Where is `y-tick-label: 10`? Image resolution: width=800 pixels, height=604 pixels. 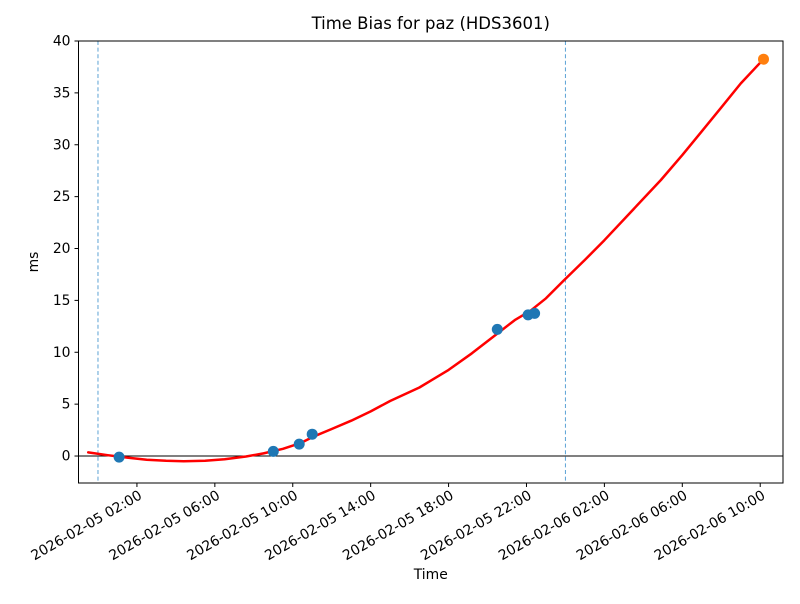 y-tick-label: 10 is located at coordinates (62, 353).